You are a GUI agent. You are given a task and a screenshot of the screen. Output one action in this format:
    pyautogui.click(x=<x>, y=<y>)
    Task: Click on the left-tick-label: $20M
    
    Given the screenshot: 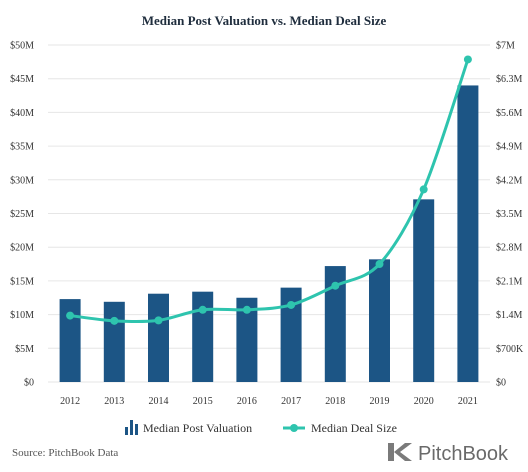 What is the action you would take?
    pyautogui.click(x=22, y=248)
    